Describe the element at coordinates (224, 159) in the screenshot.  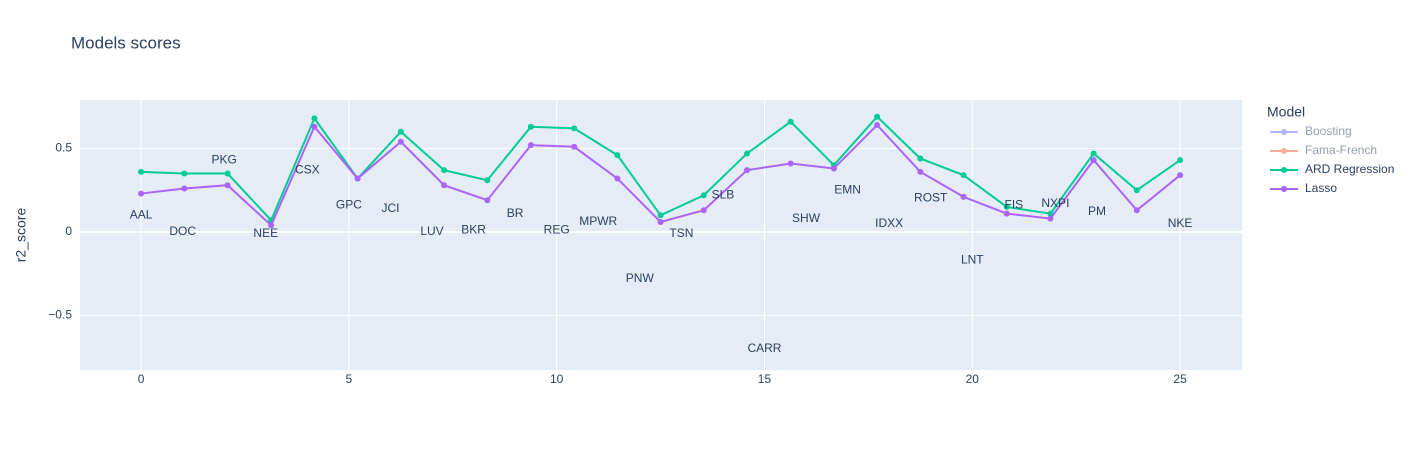
I see `annotation: PKG` at that location.